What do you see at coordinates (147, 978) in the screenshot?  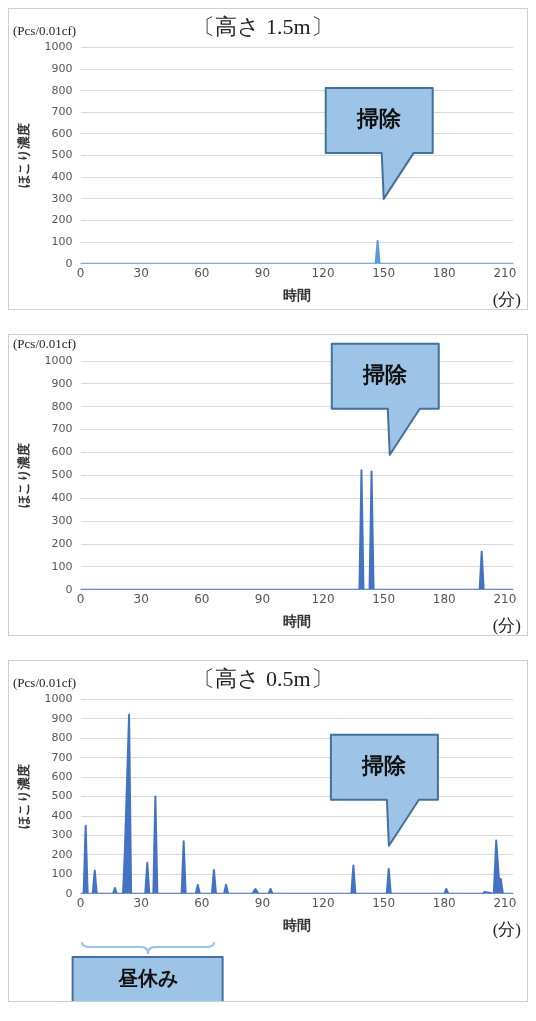 I see `text: 昼休み` at bounding box center [147, 978].